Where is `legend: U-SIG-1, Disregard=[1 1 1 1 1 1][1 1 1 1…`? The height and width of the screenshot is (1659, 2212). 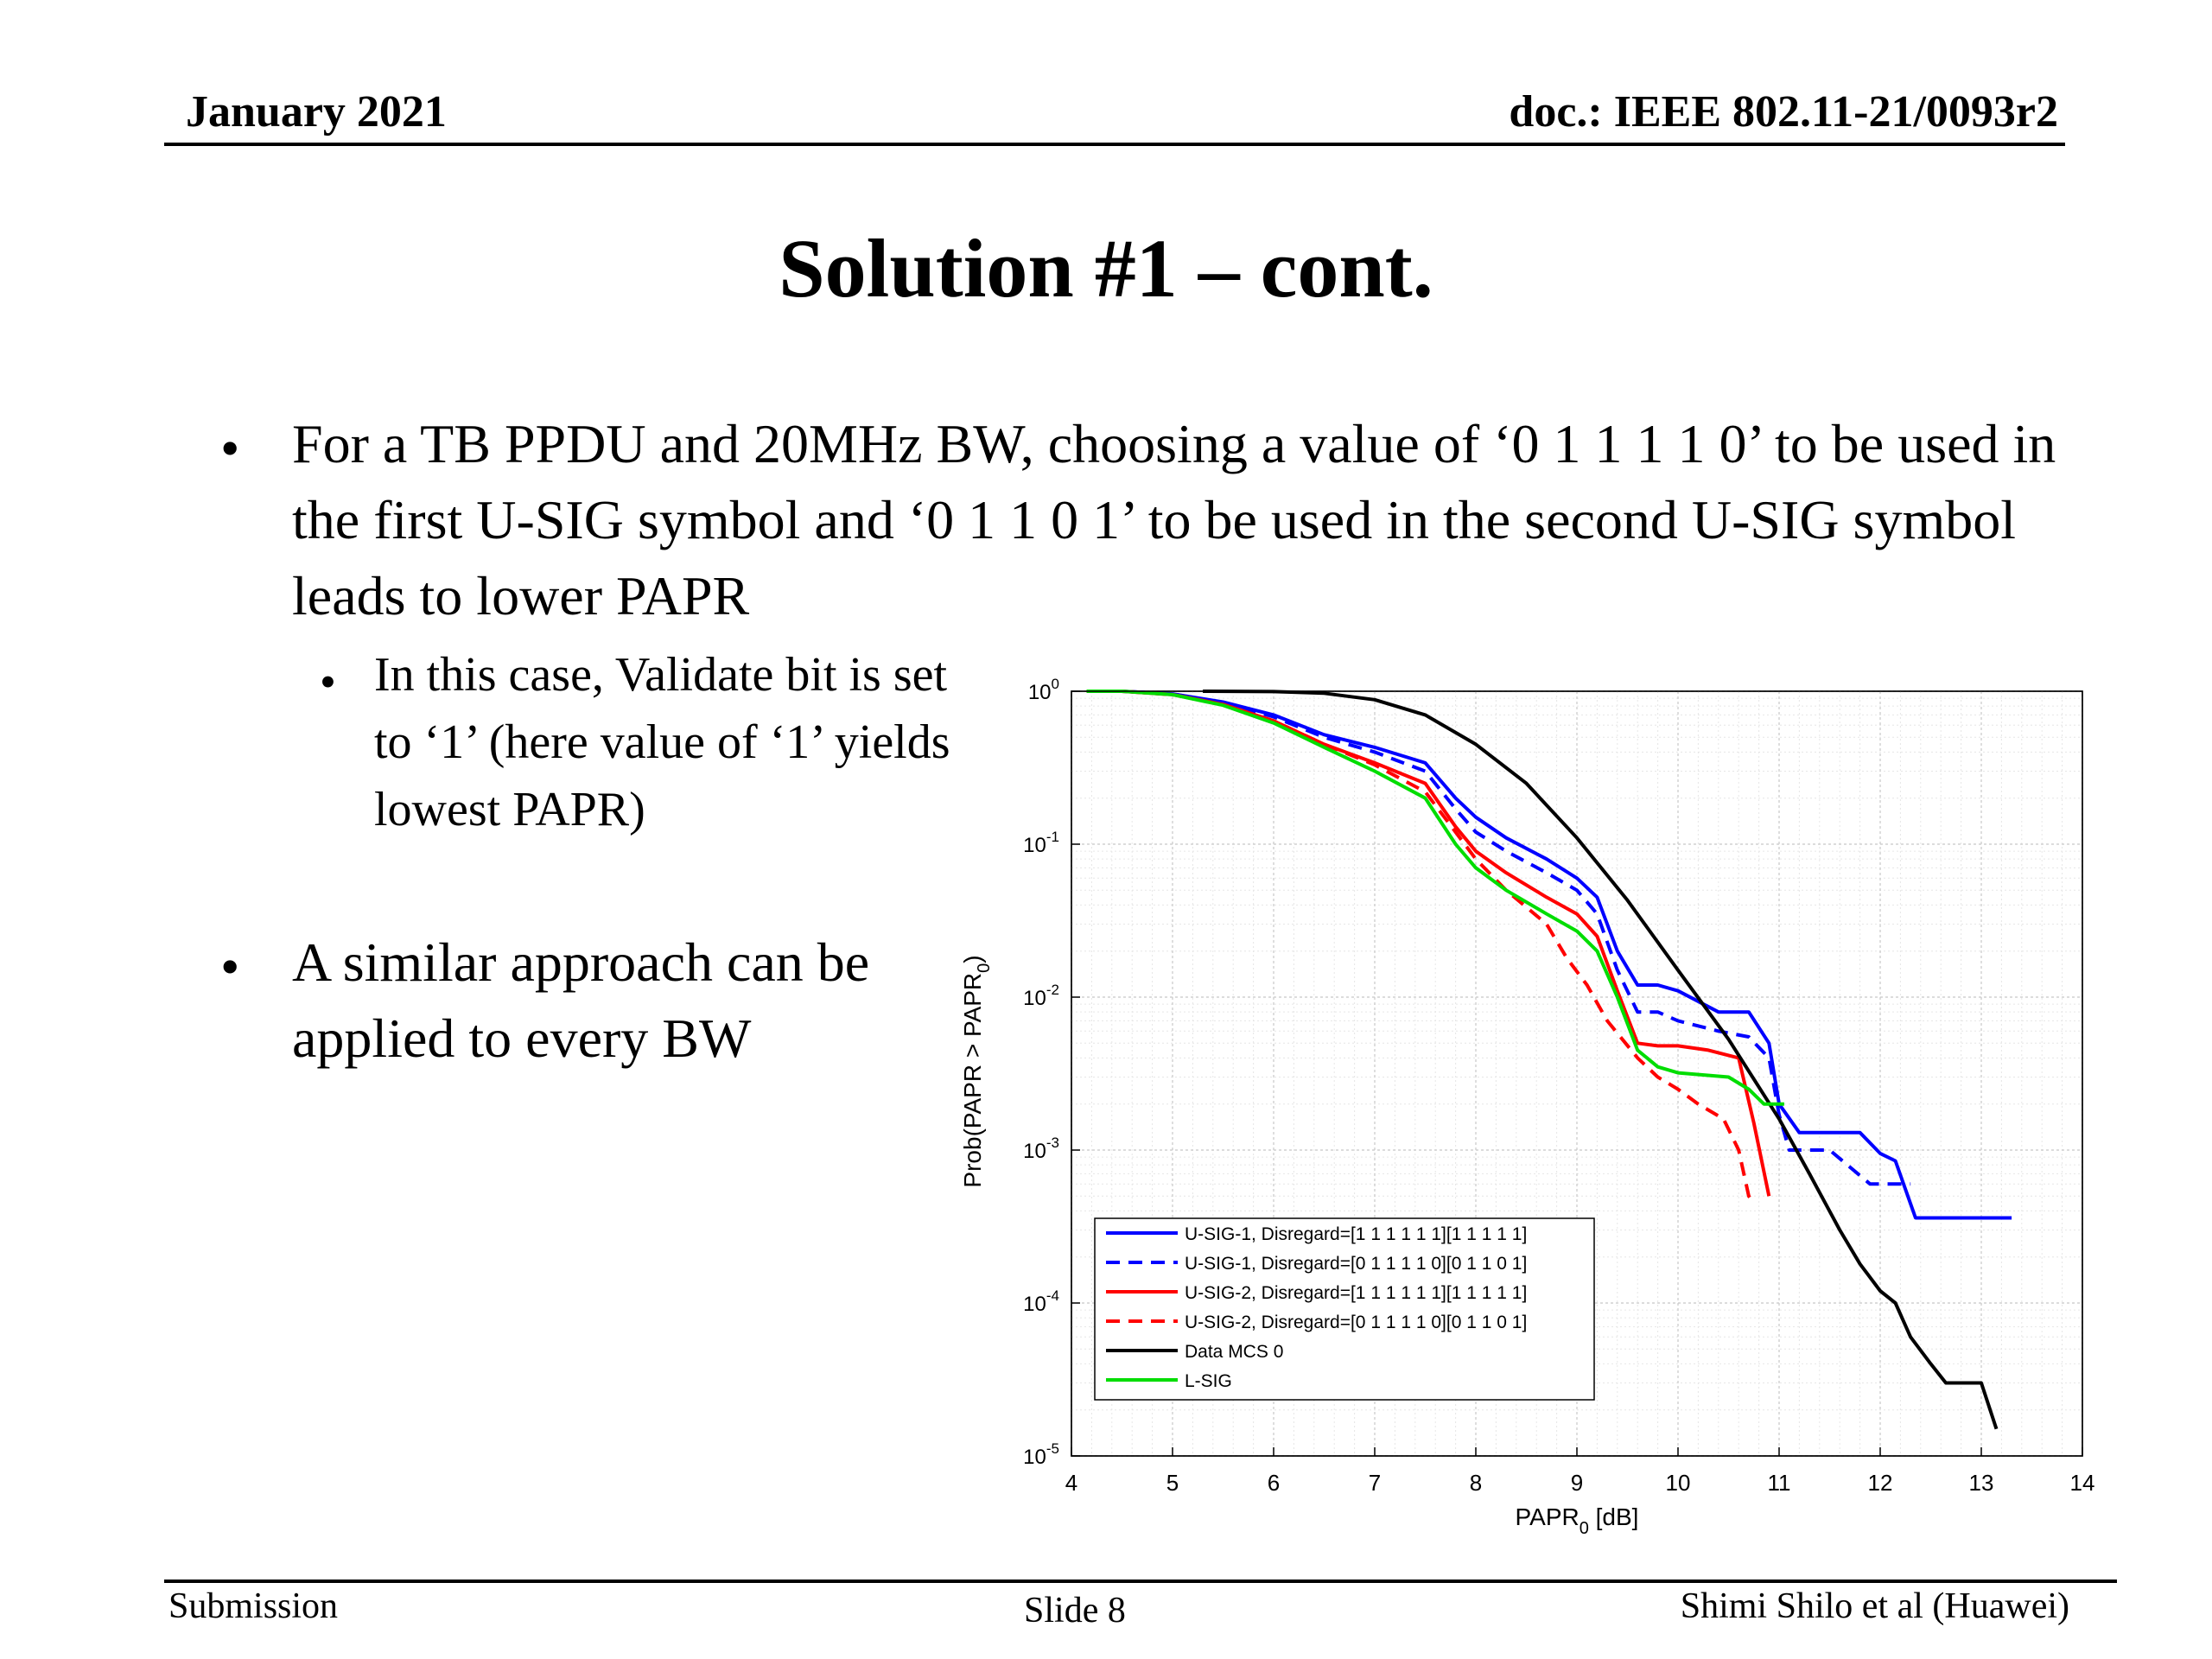
legend: U-SIG-1, Disregard=[1 1 1 1 1 1][1 1 1 1… is located at coordinates (1344, 1309).